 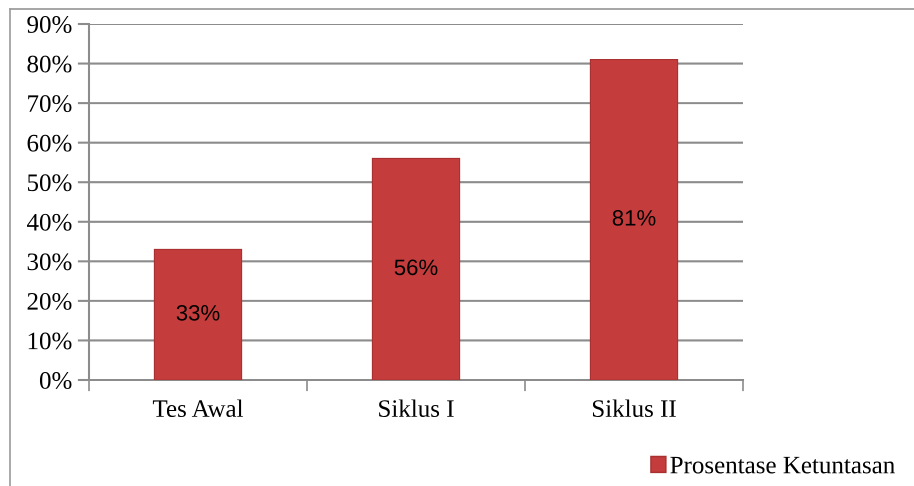 What do you see at coordinates (50, 103) in the screenshot?
I see `y-tick-label: 70%` at bounding box center [50, 103].